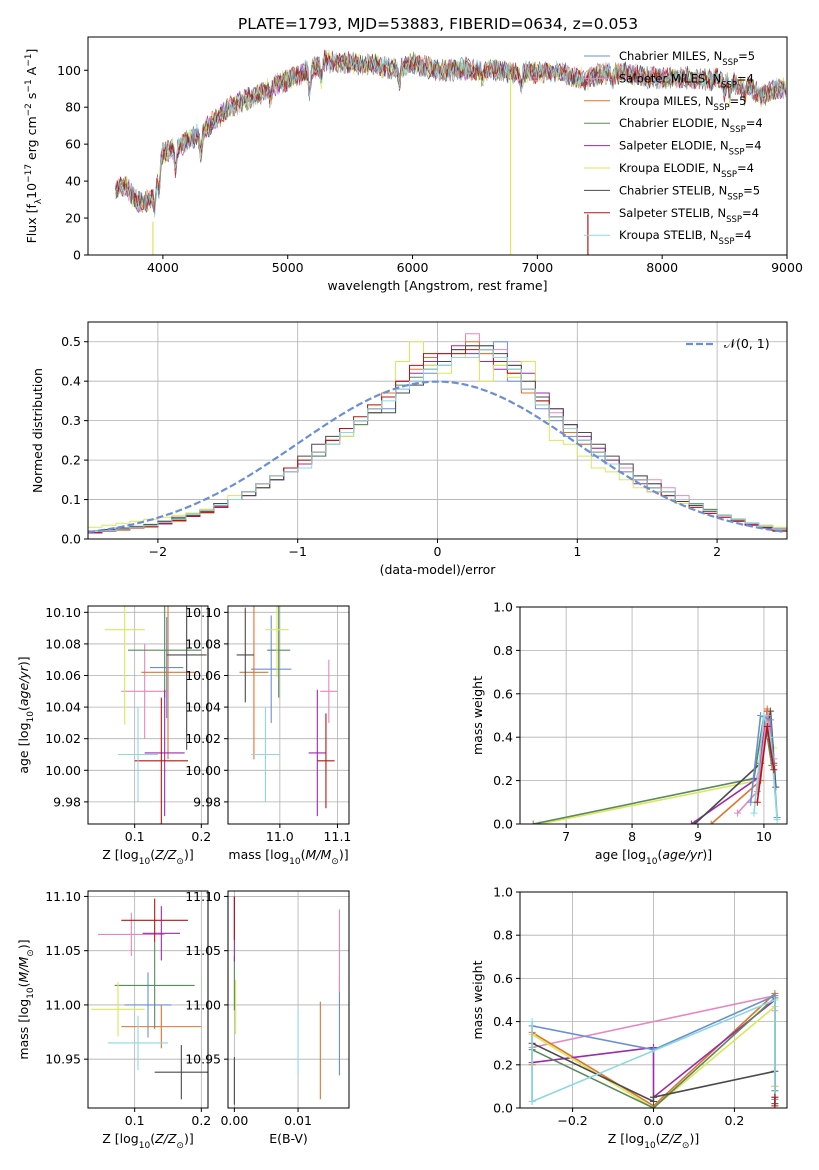 This screenshot has width=819, height=1170. Describe the element at coordinates (654, 1120) in the screenshot. I see `x-tick-label: 0.0` at that location.